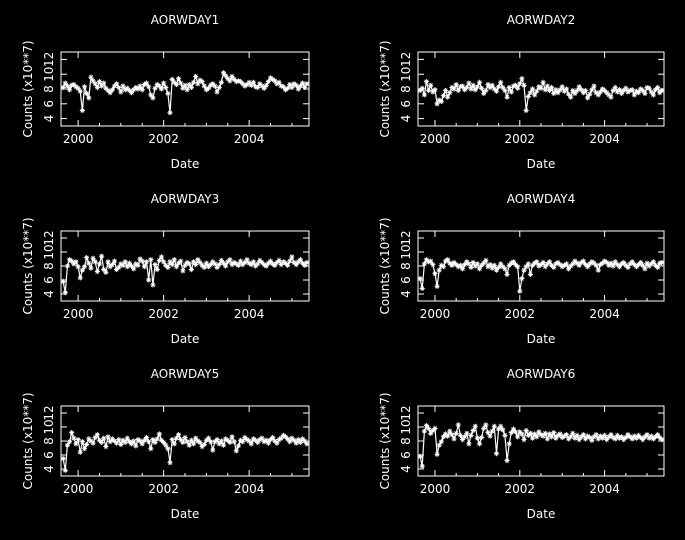 The image size is (685, 540). What do you see at coordinates (49, 59) in the screenshot?
I see `y-tick-label: 12` at bounding box center [49, 59].